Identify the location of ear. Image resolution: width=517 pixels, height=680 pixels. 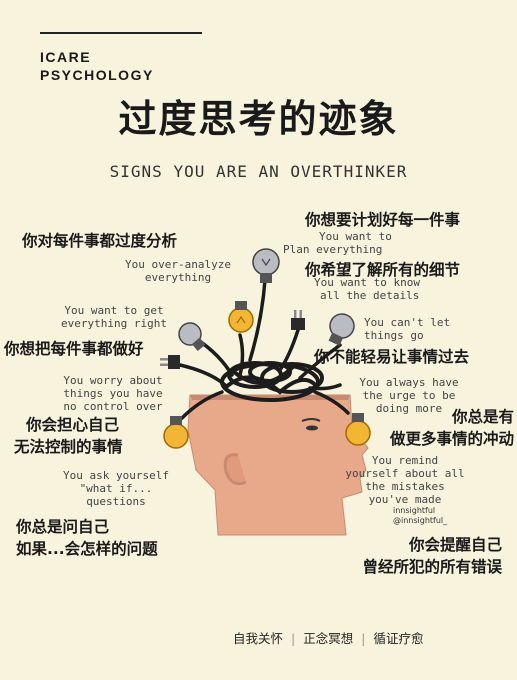
(235, 469).